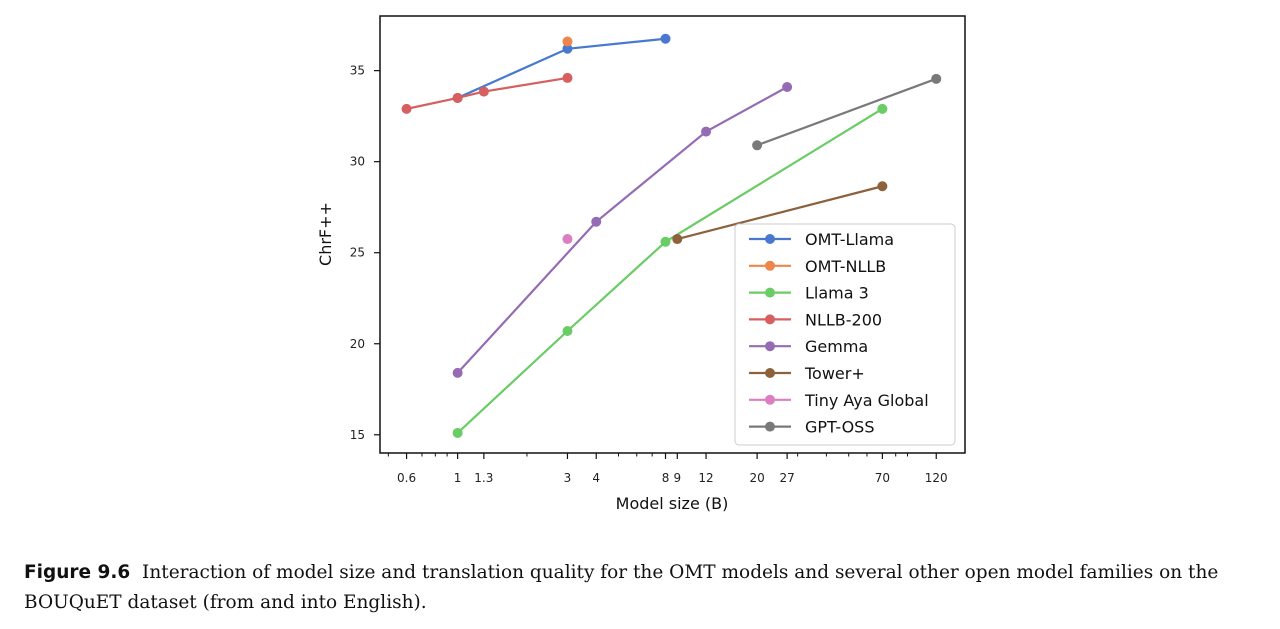 This screenshot has height=629, width=1280. What do you see at coordinates (882, 478) in the screenshot?
I see `x-tick-label: 70` at bounding box center [882, 478].